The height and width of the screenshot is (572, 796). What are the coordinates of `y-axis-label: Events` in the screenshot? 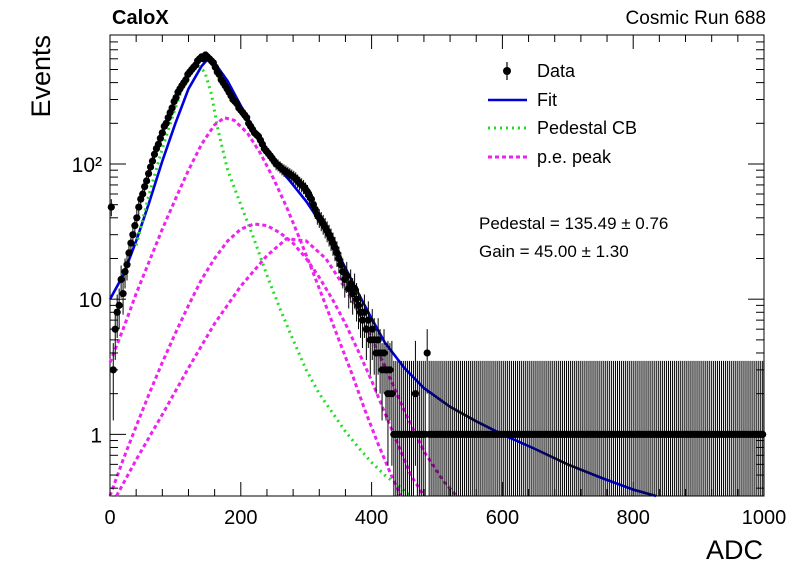 It's located at (41, 76).